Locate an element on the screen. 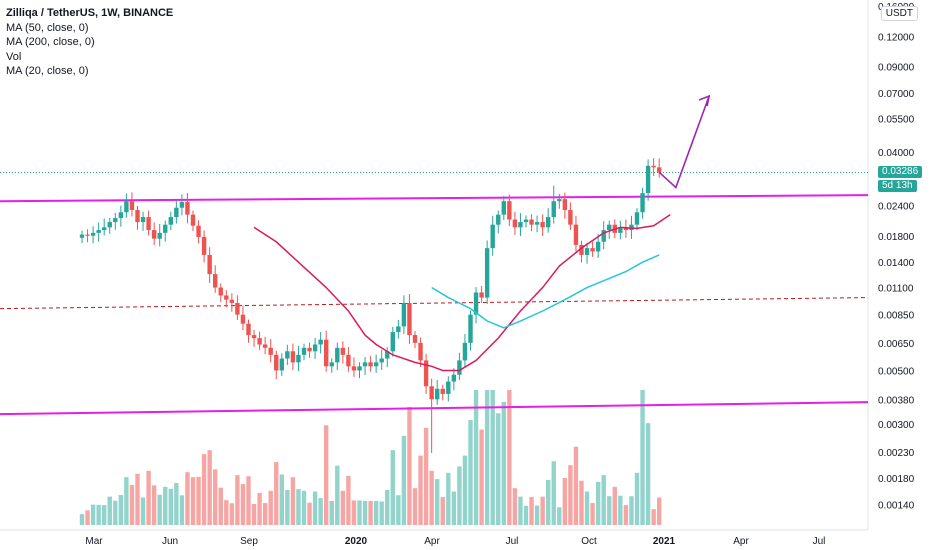 This screenshot has width=932, height=550. legend-ma20: MA (20, close, 0) is located at coordinates (47, 71).